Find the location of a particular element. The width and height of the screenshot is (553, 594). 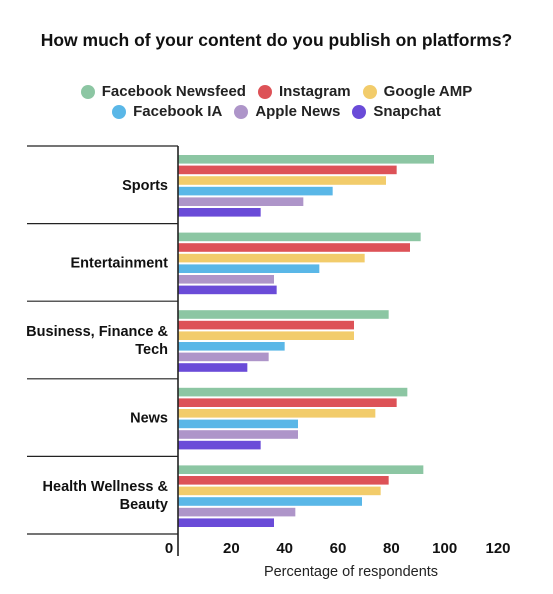

legend-item-apple-news: Apple News is located at coordinates (287, 111).